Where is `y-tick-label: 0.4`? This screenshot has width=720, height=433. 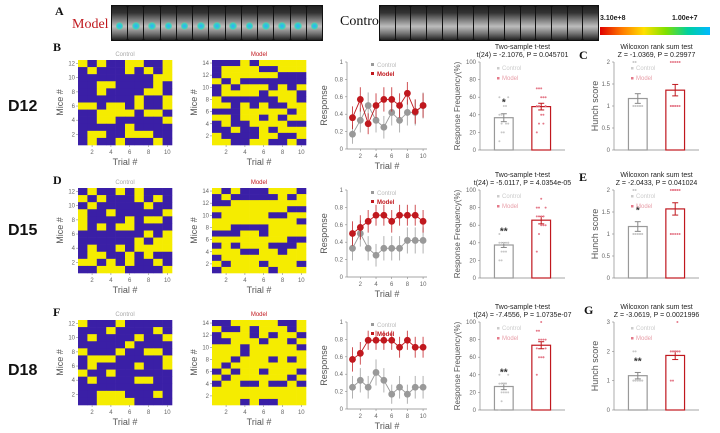
y-tick-label: 0.4 is located at coordinates (339, 243).